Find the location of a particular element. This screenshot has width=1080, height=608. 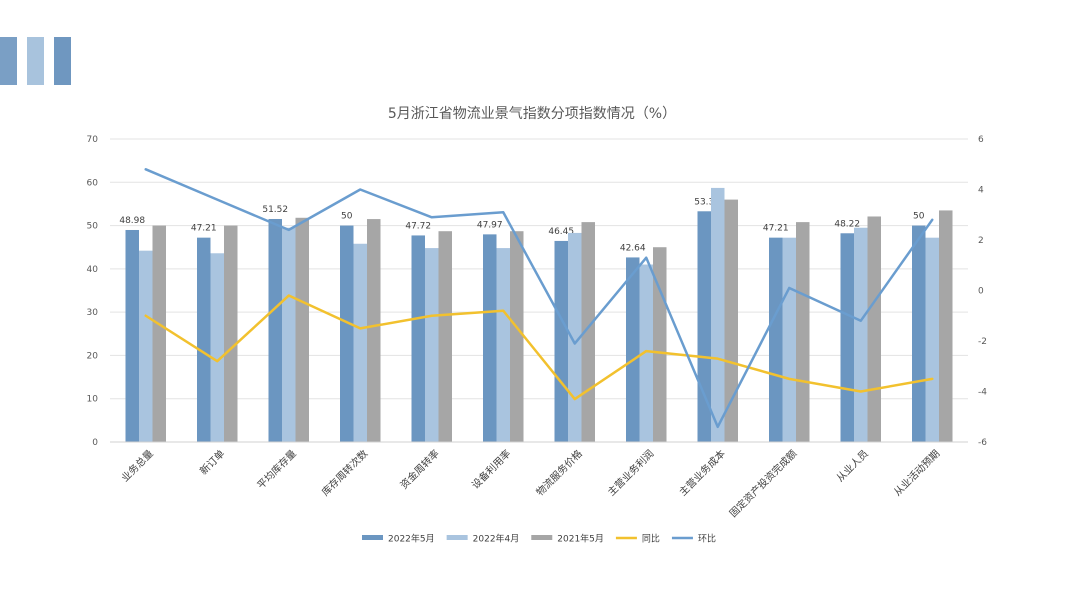

category-label: 库存周转次数 is located at coordinates (345, 473).